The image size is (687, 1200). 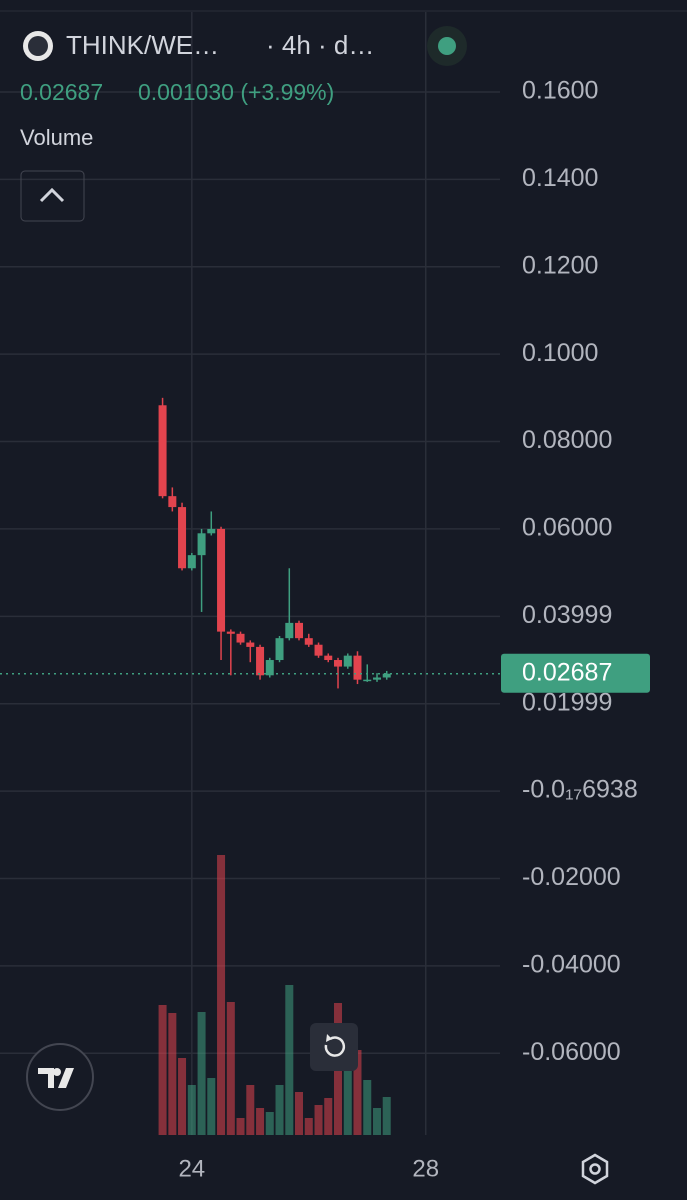 What do you see at coordinates (567, 440) in the screenshot?
I see `y-tick-label: 0.08000` at bounding box center [567, 440].